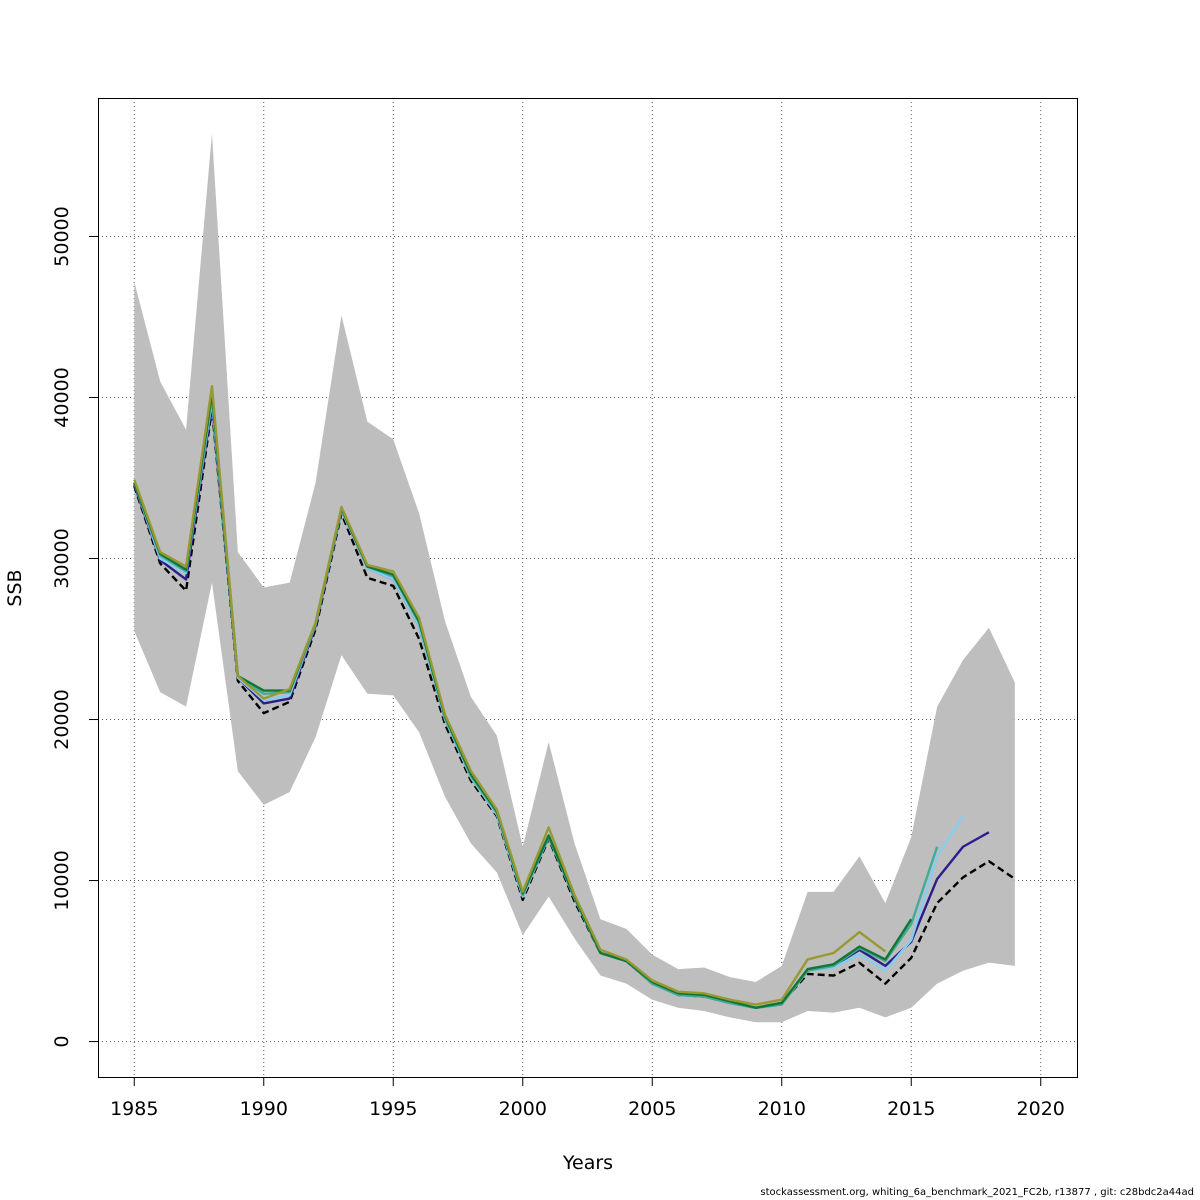 The image size is (1200, 1200). Describe the element at coordinates (782, 1109) in the screenshot. I see `x-tick-label: 2010` at that location.